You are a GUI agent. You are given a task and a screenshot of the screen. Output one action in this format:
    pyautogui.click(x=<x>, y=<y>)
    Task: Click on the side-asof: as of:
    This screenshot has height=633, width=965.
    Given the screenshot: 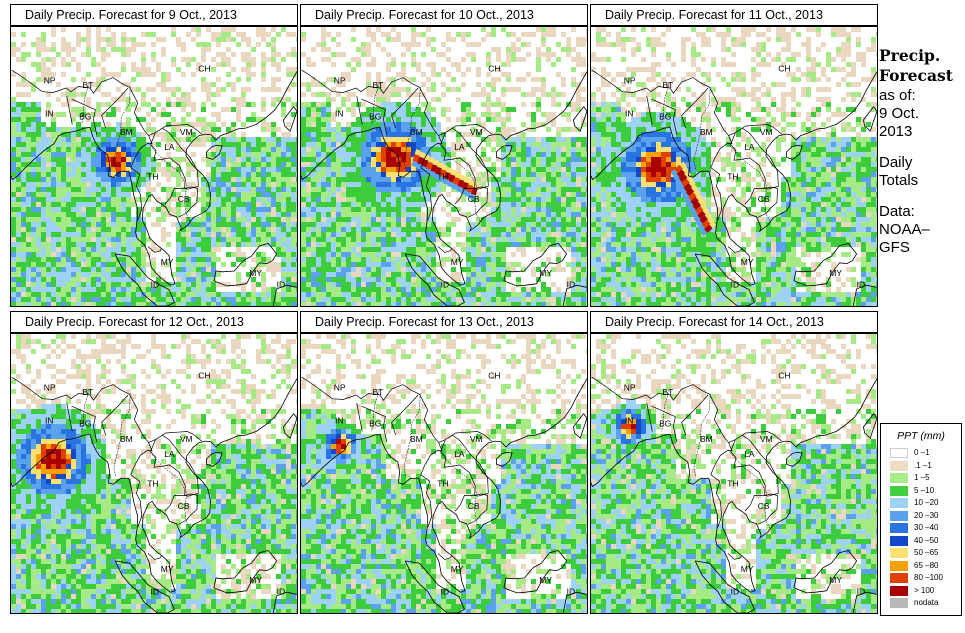 What is the action you would take?
    pyautogui.click(x=897, y=95)
    